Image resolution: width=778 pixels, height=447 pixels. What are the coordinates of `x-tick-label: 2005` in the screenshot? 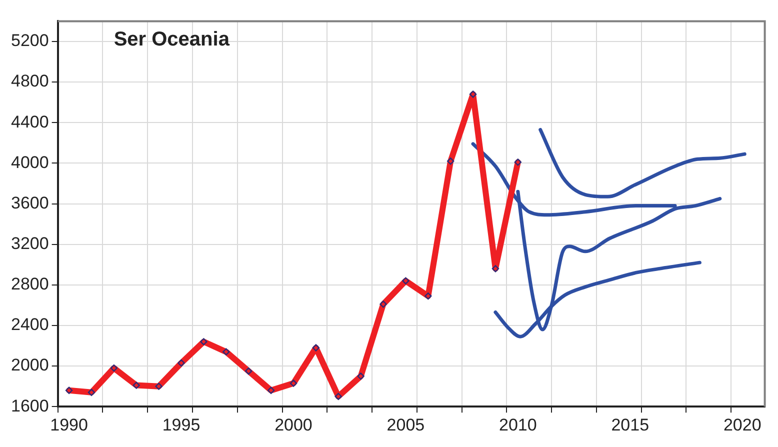 It's located at (405, 424).